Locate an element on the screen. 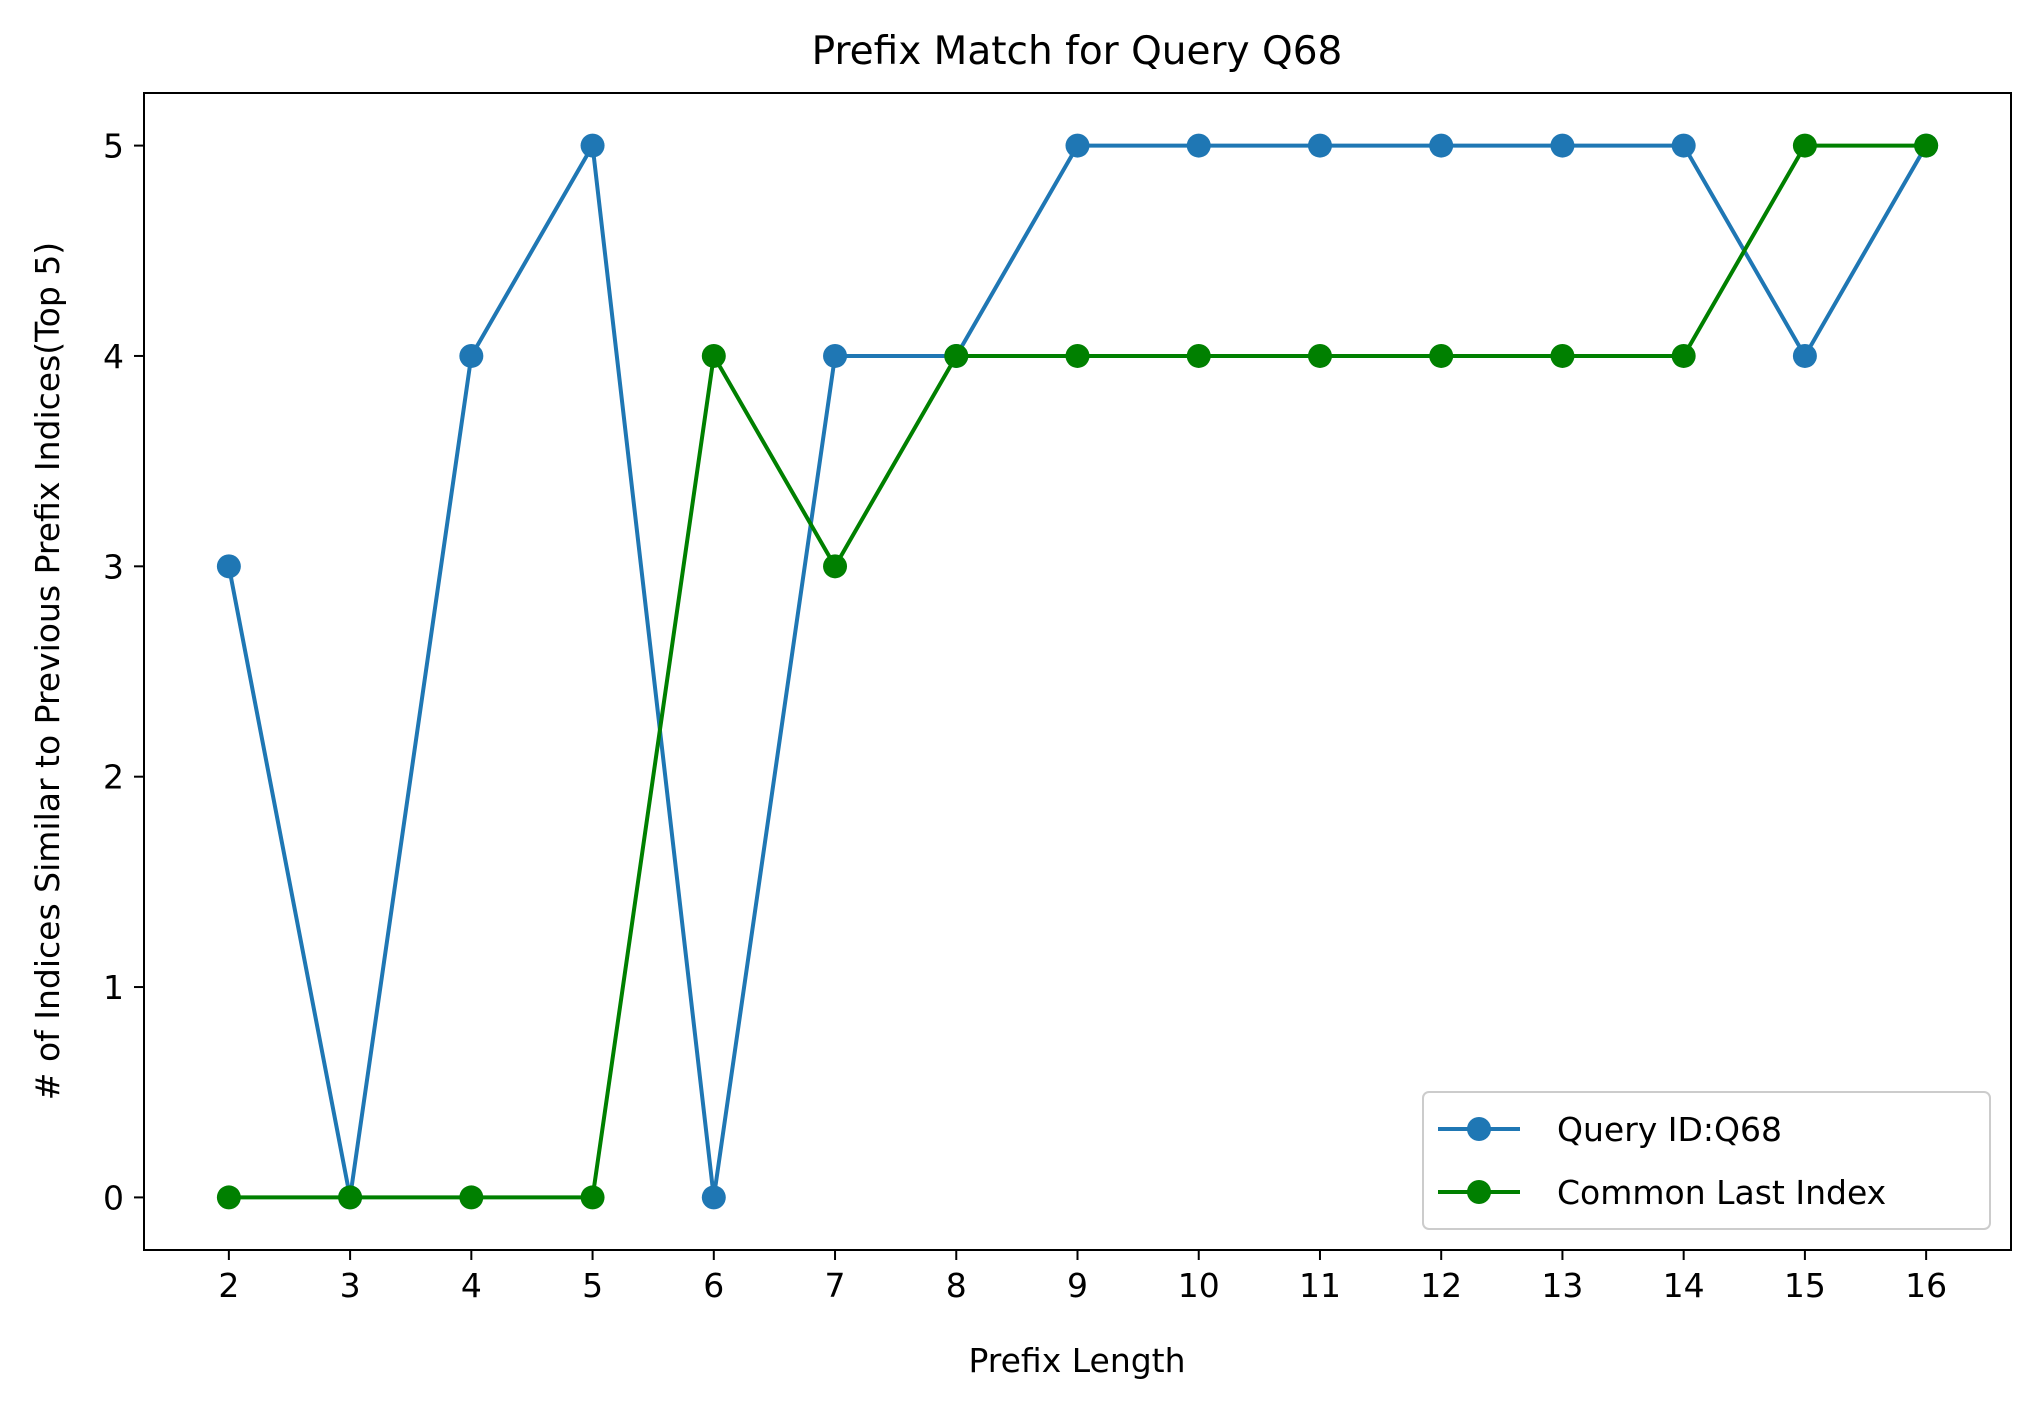 The height and width of the screenshot is (1407, 2034). x-tick-label: 12 is located at coordinates (1441, 1285).